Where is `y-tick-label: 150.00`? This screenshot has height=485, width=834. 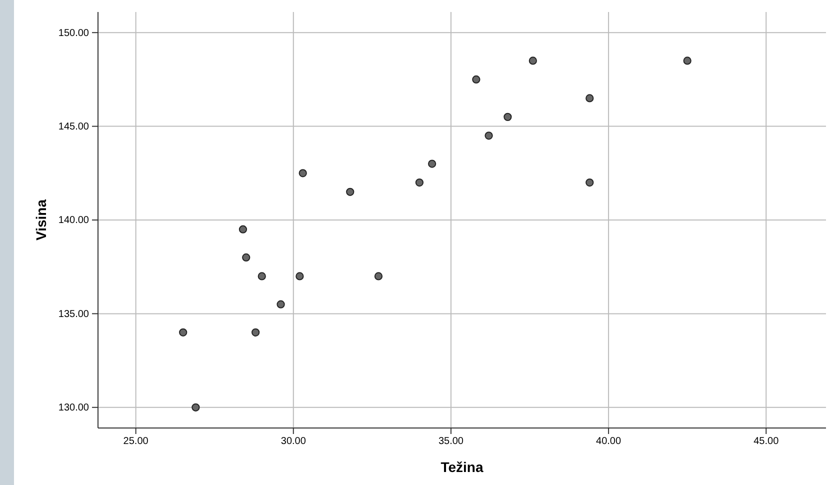
y-tick-label: 150.00 is located at coordinates (74, 33).